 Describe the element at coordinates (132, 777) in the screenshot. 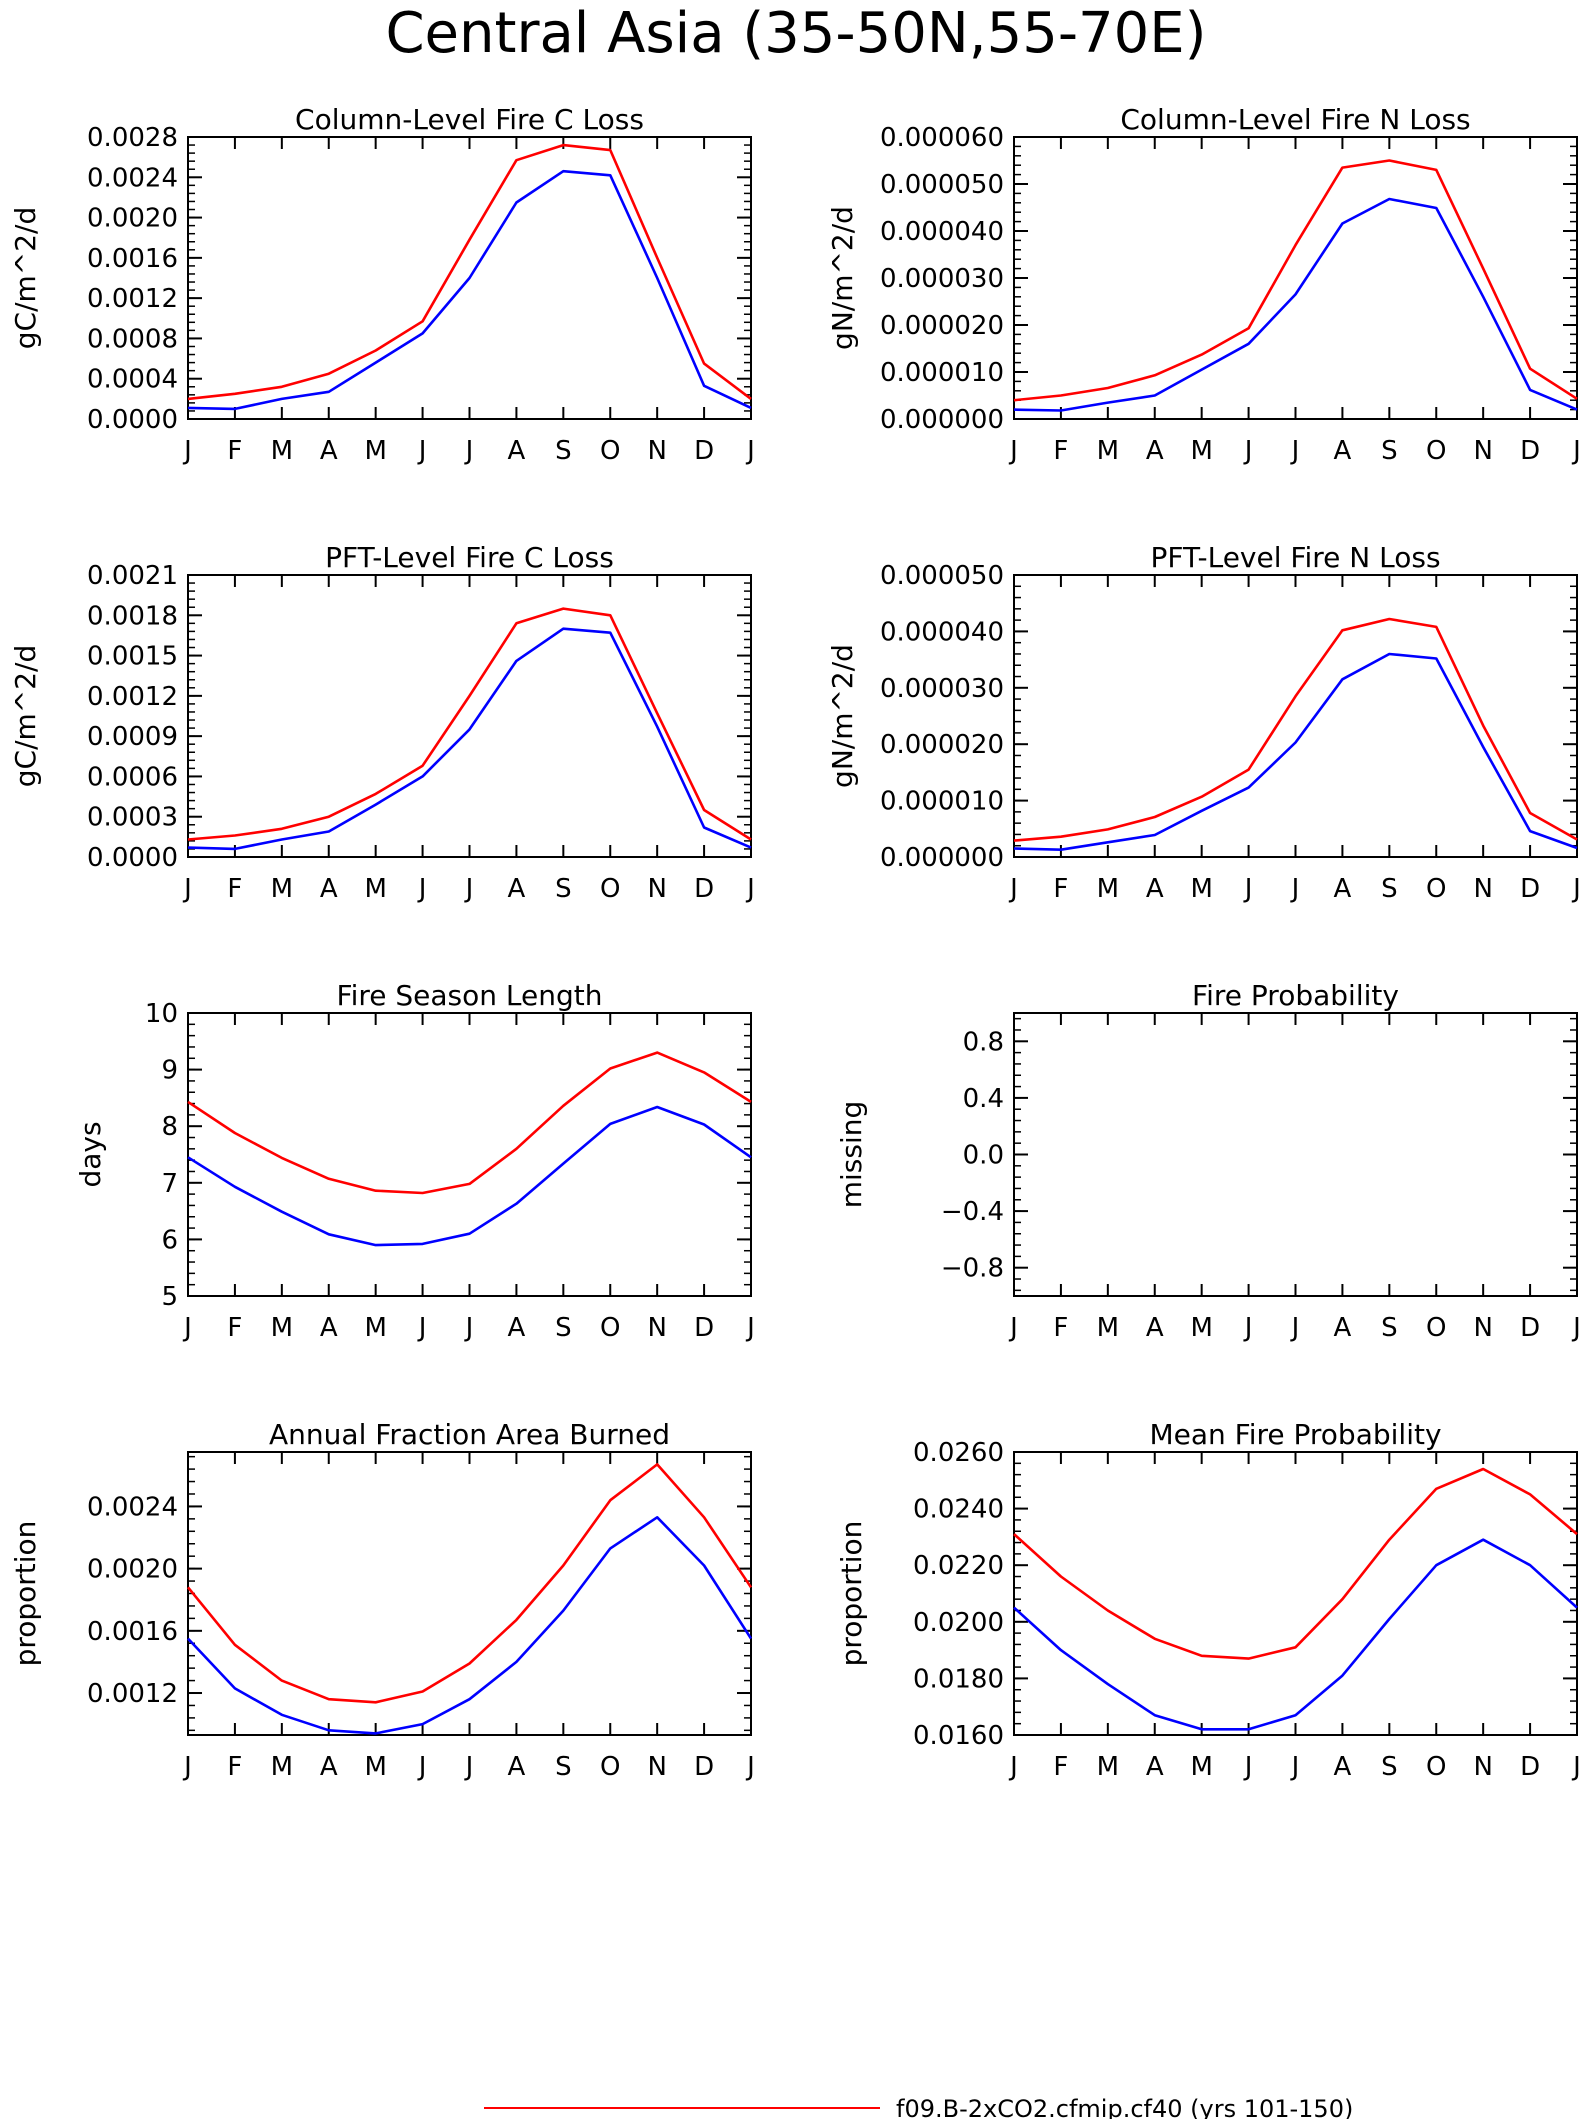

I see `y-tick-label: 0.0006` at that location.